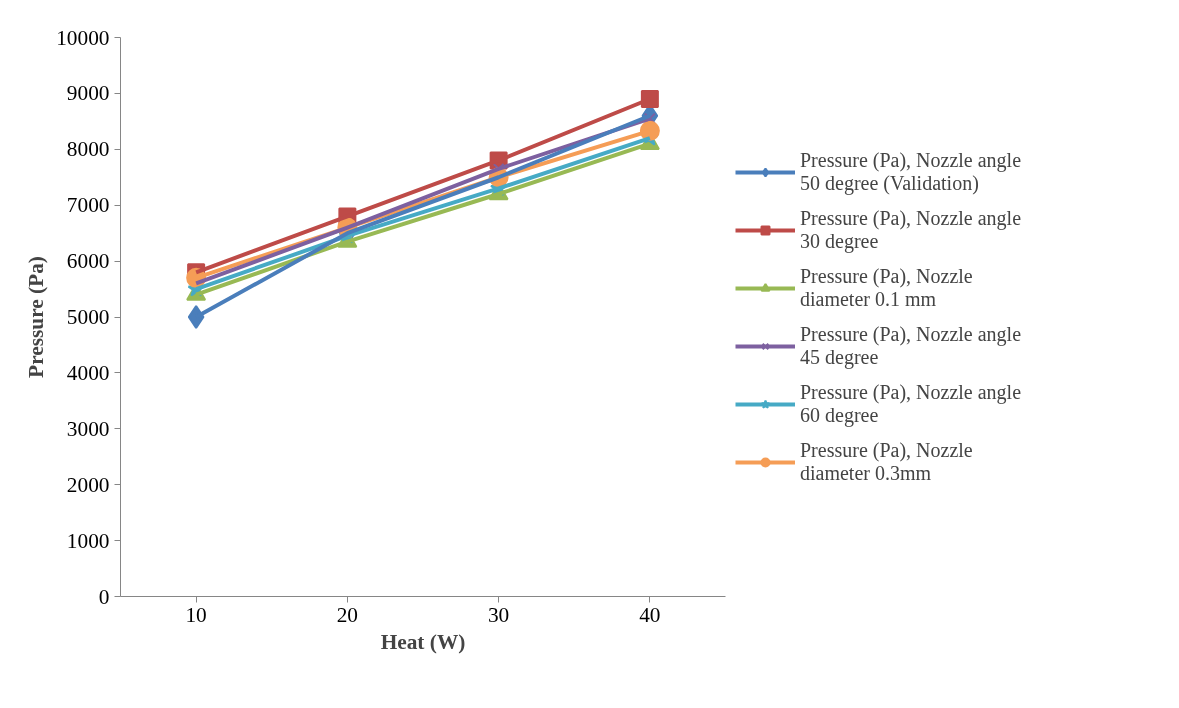 This screenshot has width=1179, height=708. What do you see at coordinates (88, 93) in the screenshot?
I see `y-tick-label: 9000` at bounding box center [88, 93].